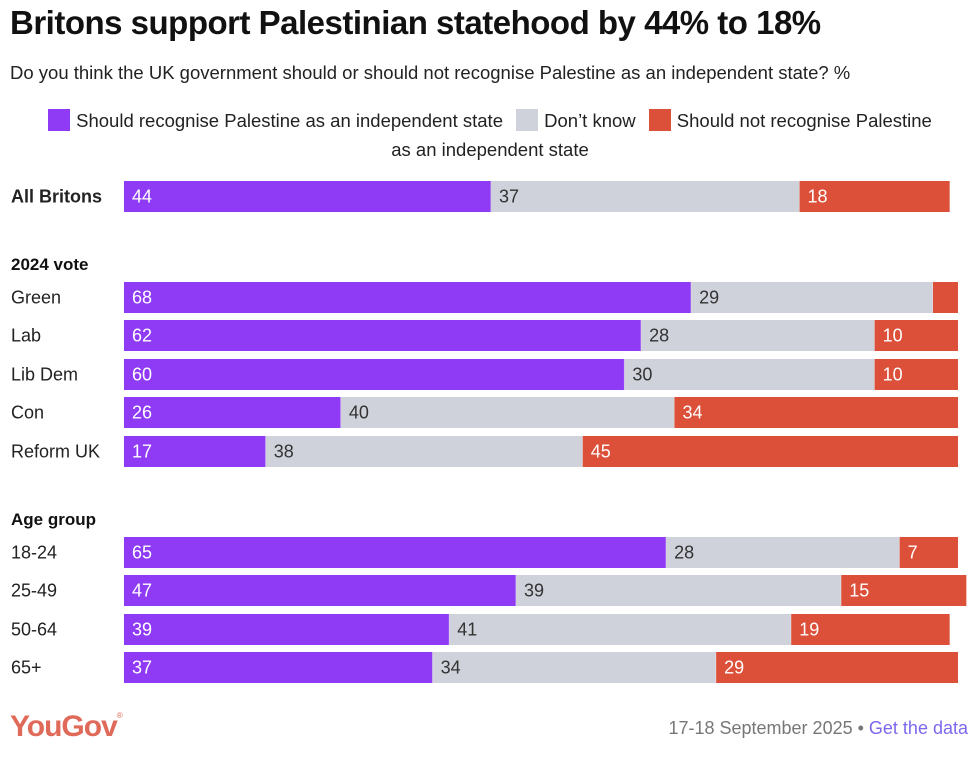 Image resolution: width=980 pixels, height=761 pixels. What do you see at coordinates (804, 120) in the screenshot?
I see `legend-label-should-not-recognise: Should not recognise Palestine` at bounding box center [804, 120].